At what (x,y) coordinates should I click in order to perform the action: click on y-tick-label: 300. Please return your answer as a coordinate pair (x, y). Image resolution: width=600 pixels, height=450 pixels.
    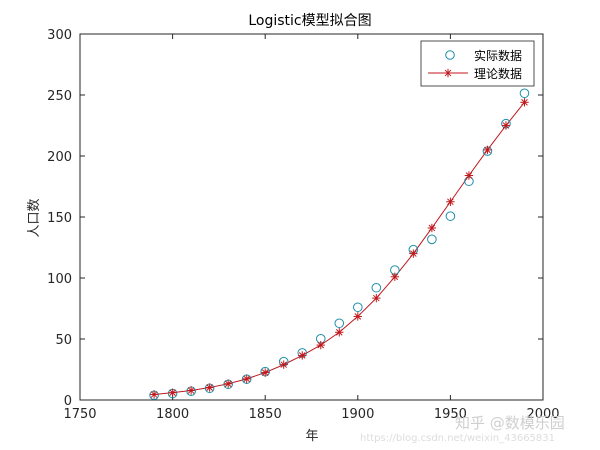
    Looking at the image, I should click on (59, 35).